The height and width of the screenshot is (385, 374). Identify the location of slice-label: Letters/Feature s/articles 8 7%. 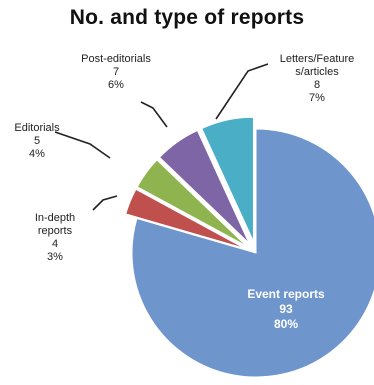
(317, 78).